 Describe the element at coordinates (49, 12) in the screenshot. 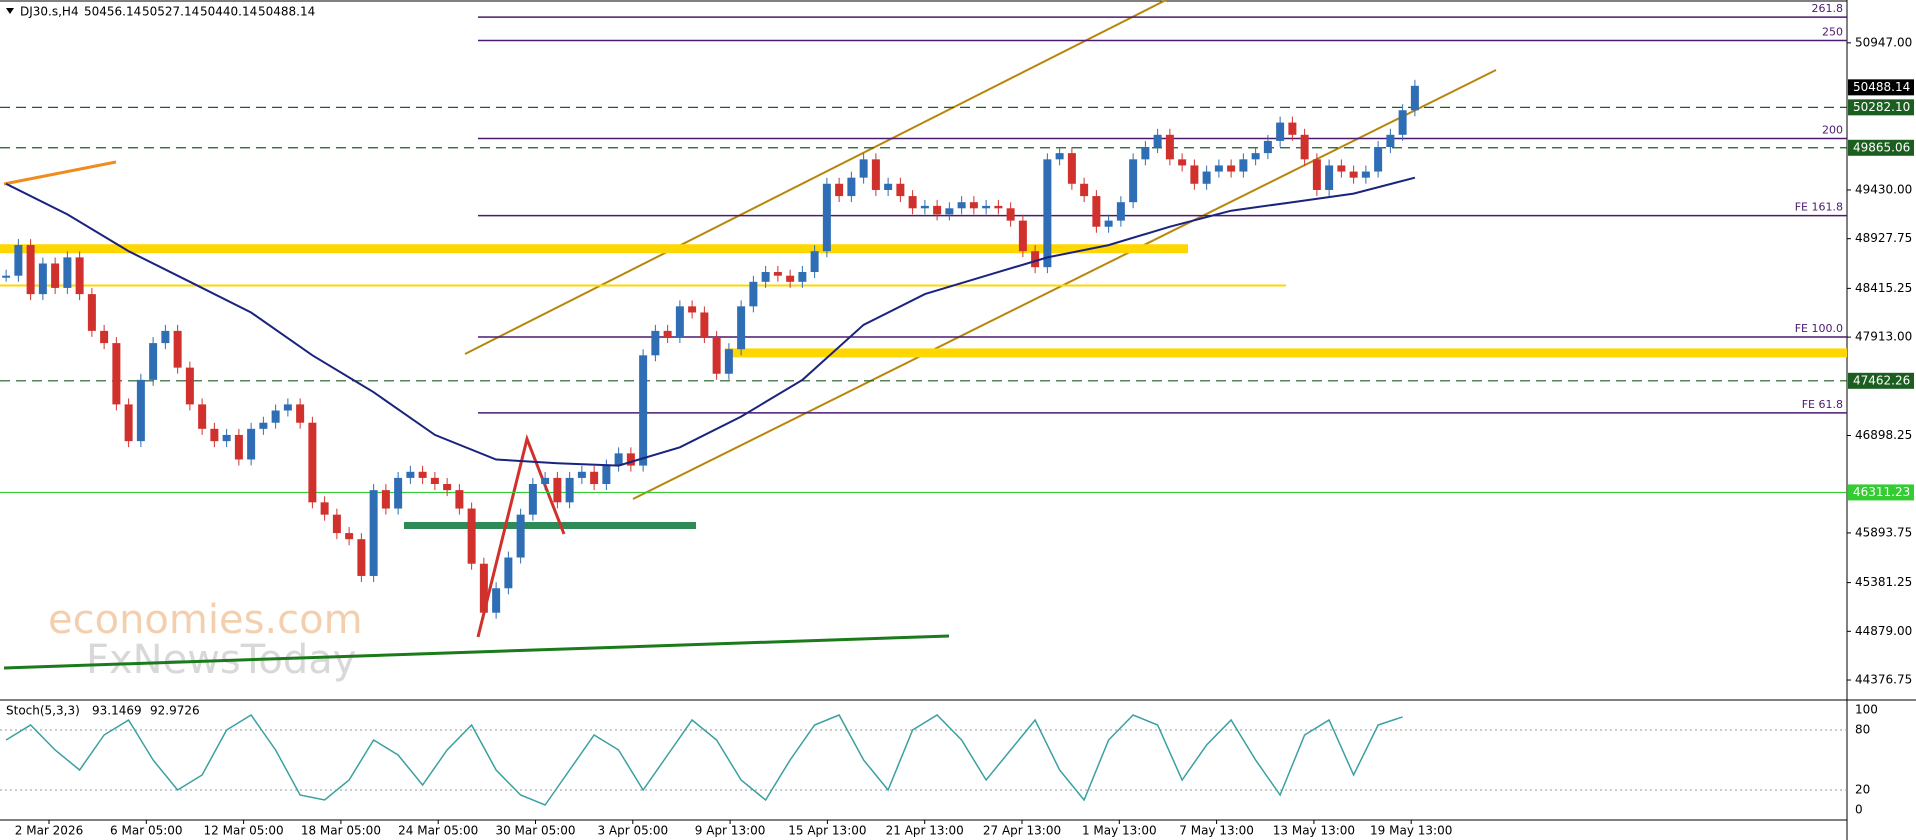

I see `symbol: DJ30.s,H4` at that location.